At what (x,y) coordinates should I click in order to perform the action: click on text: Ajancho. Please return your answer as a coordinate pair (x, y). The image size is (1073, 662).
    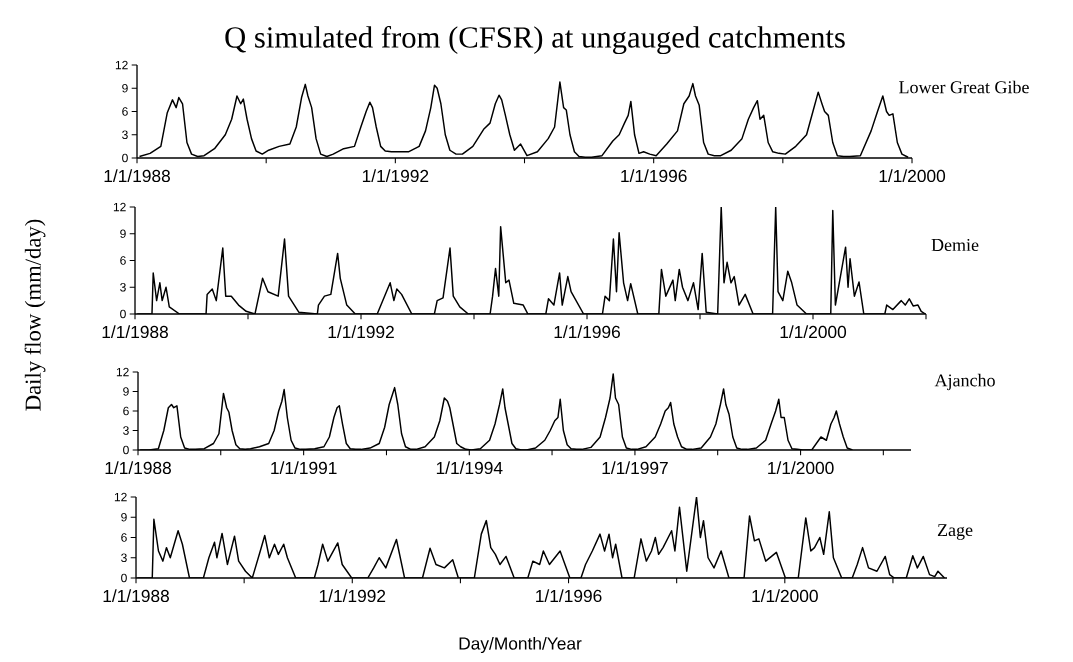
    Looking at the image, I should click on (964, 382).